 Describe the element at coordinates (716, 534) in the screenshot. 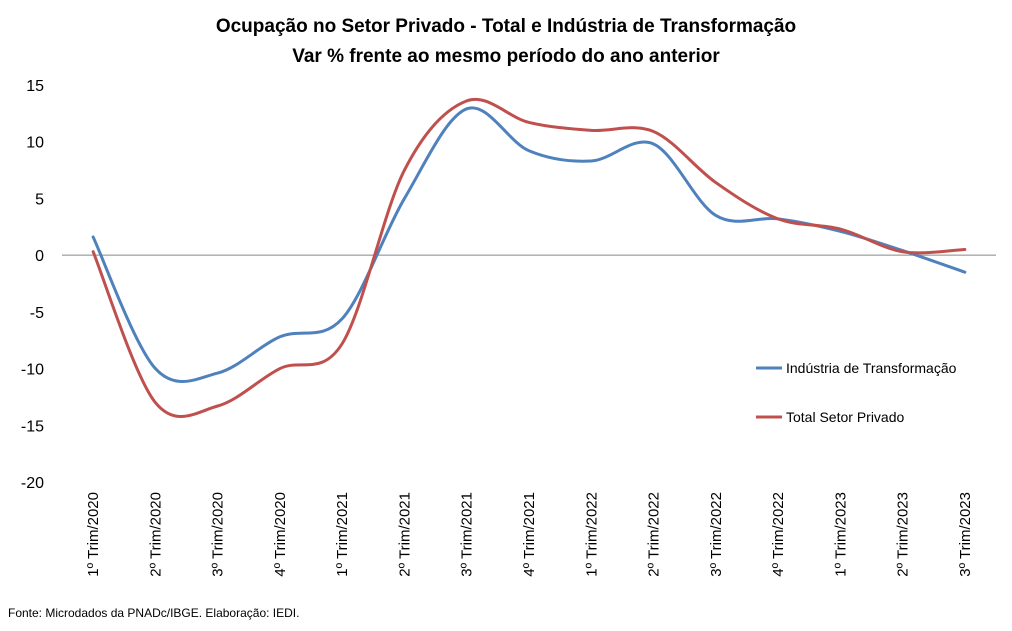

I see `x-tick-label: 3º Trim/2022` at that location.